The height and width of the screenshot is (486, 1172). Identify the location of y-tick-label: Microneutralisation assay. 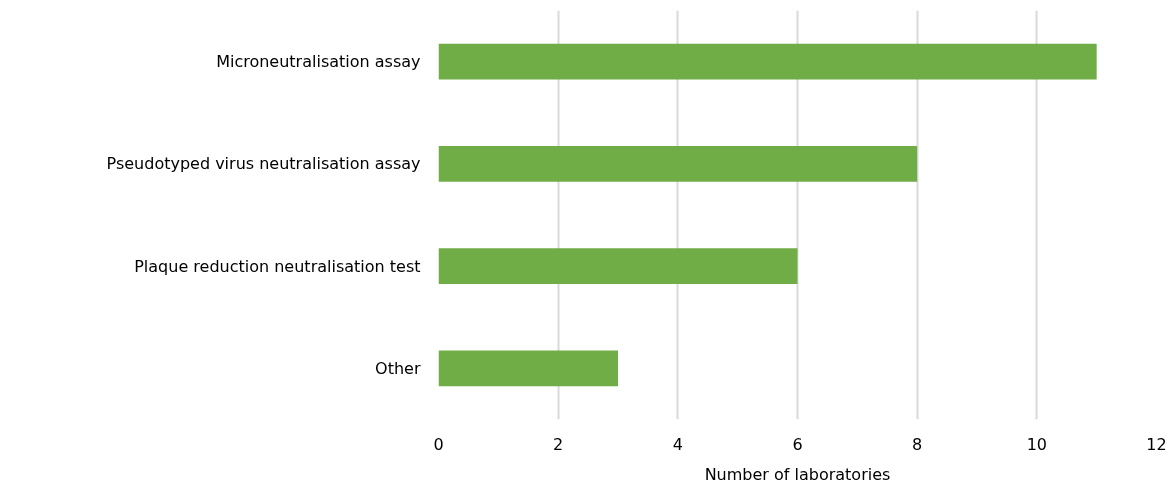
(318, 62).